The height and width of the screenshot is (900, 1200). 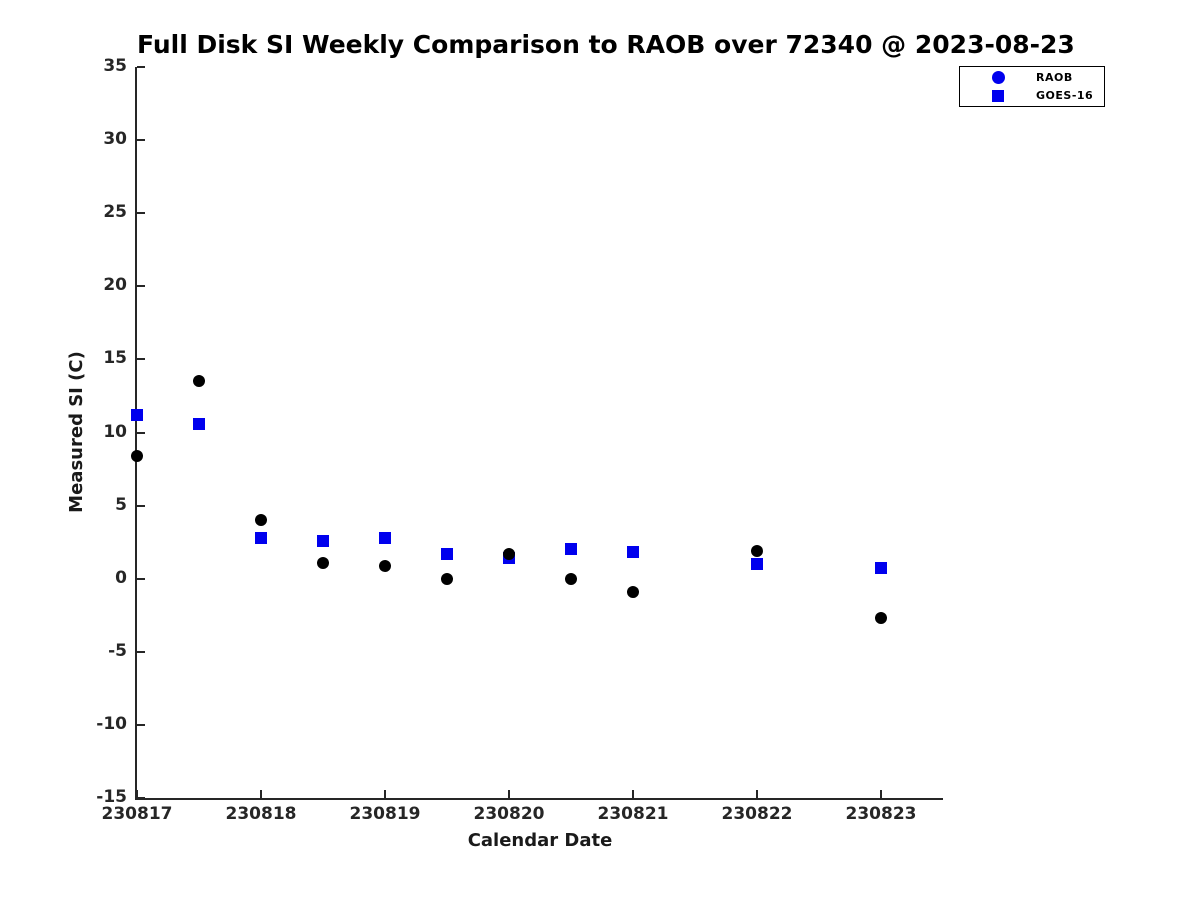 I want to click on x-tick-label: 230817, so click(x=137, y=814).